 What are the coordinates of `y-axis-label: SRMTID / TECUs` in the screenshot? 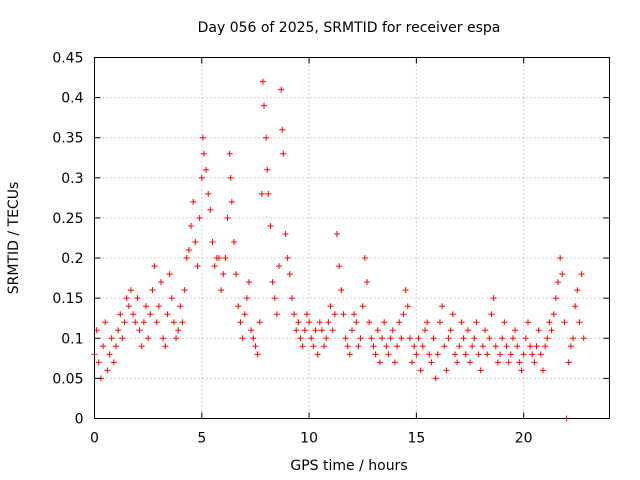 It's located at (14, 238).